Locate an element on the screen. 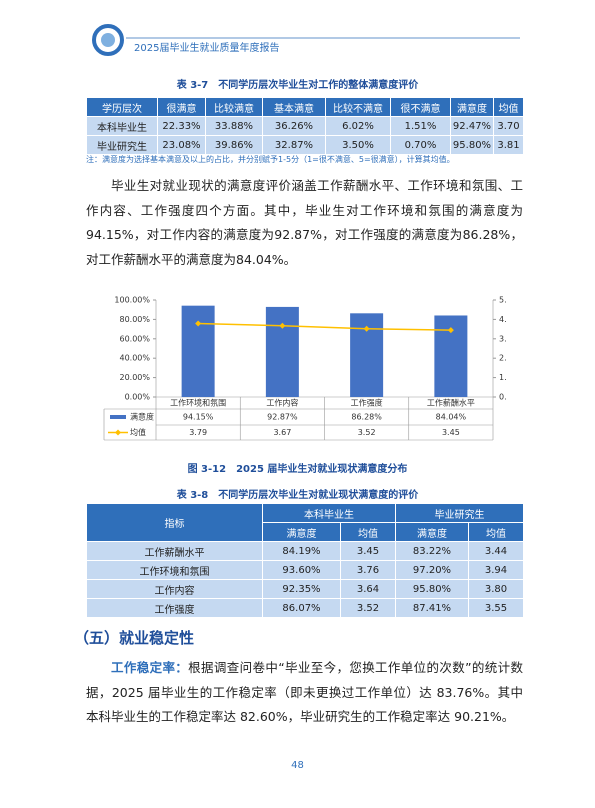 This screenshot has width=595, height=808. cell: 3.44 is located at coordinates (496, 551).